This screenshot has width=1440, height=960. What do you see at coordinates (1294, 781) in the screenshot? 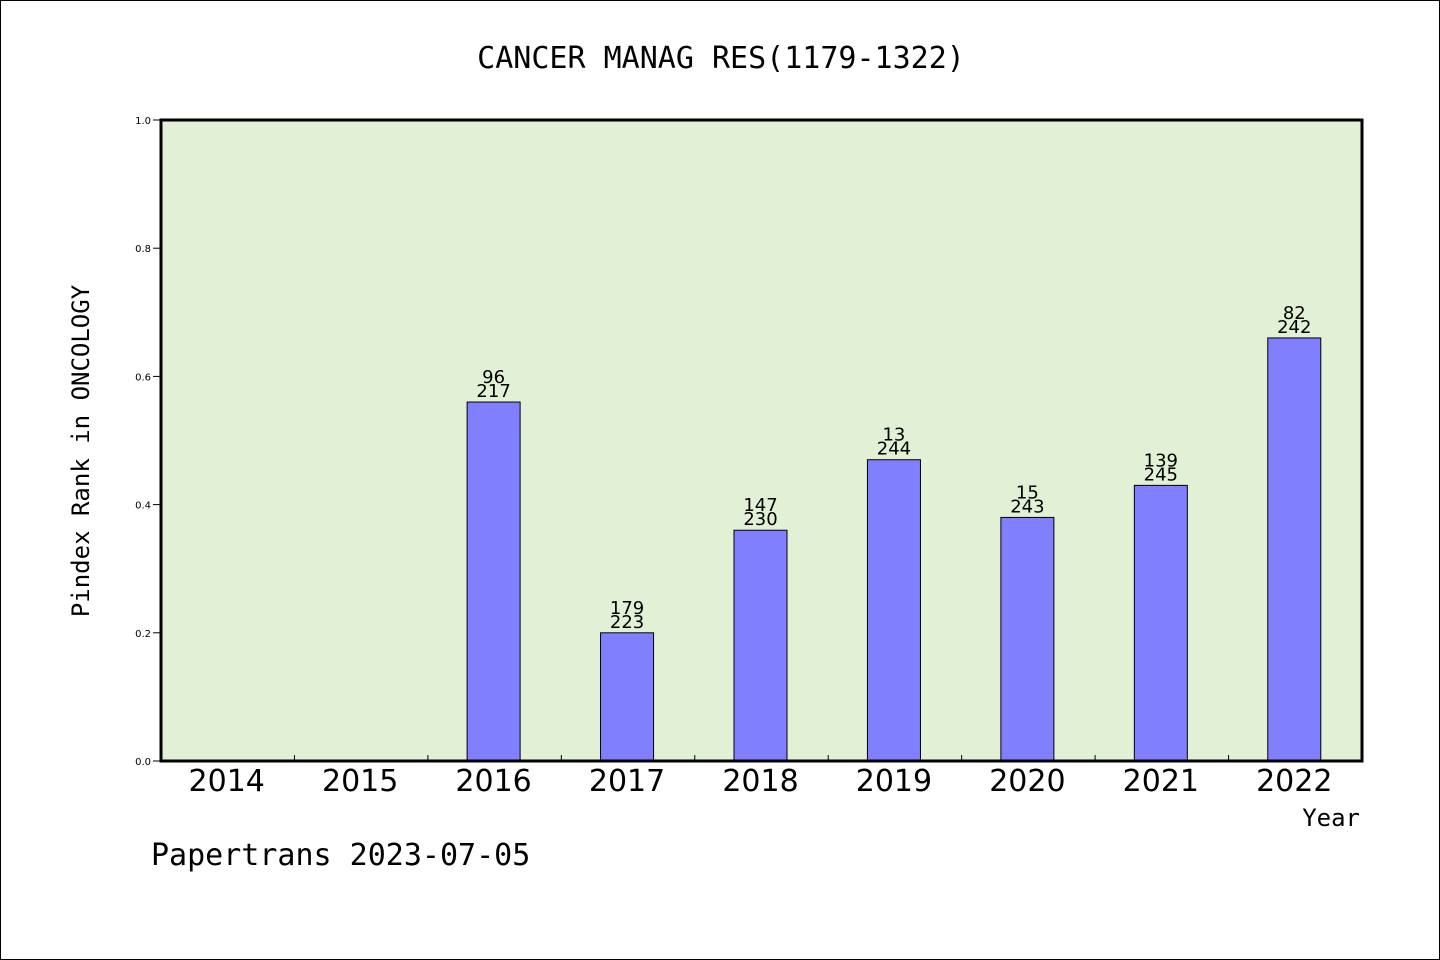
I see `x-tick-label: 2022` at bounding box center [1294, 781].